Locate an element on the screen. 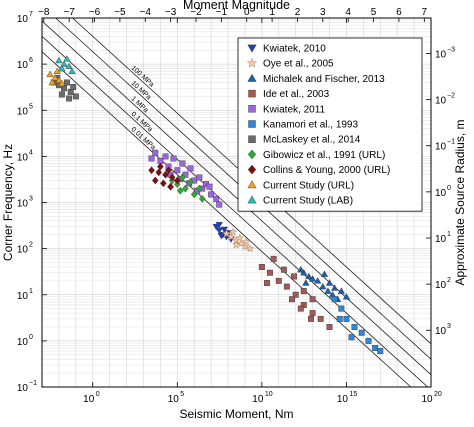 Image resolution: width=474 pixels, height=427 pixels. y-tick-exponent: −1 is located at coordinates (33, 383).